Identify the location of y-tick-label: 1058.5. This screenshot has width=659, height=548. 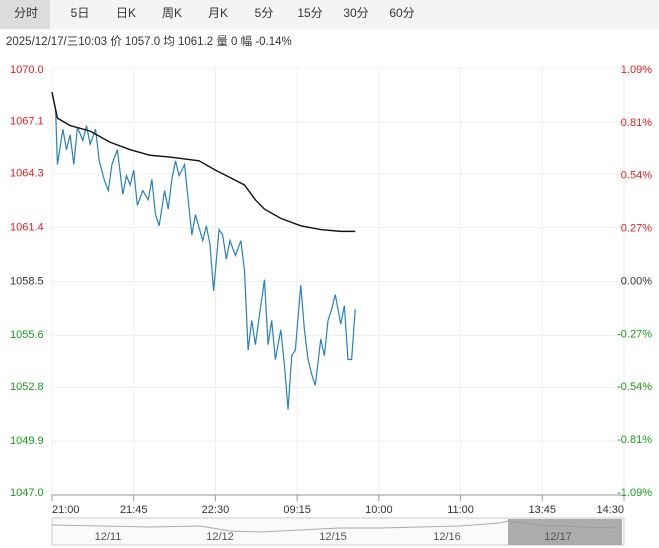
(27, 281).